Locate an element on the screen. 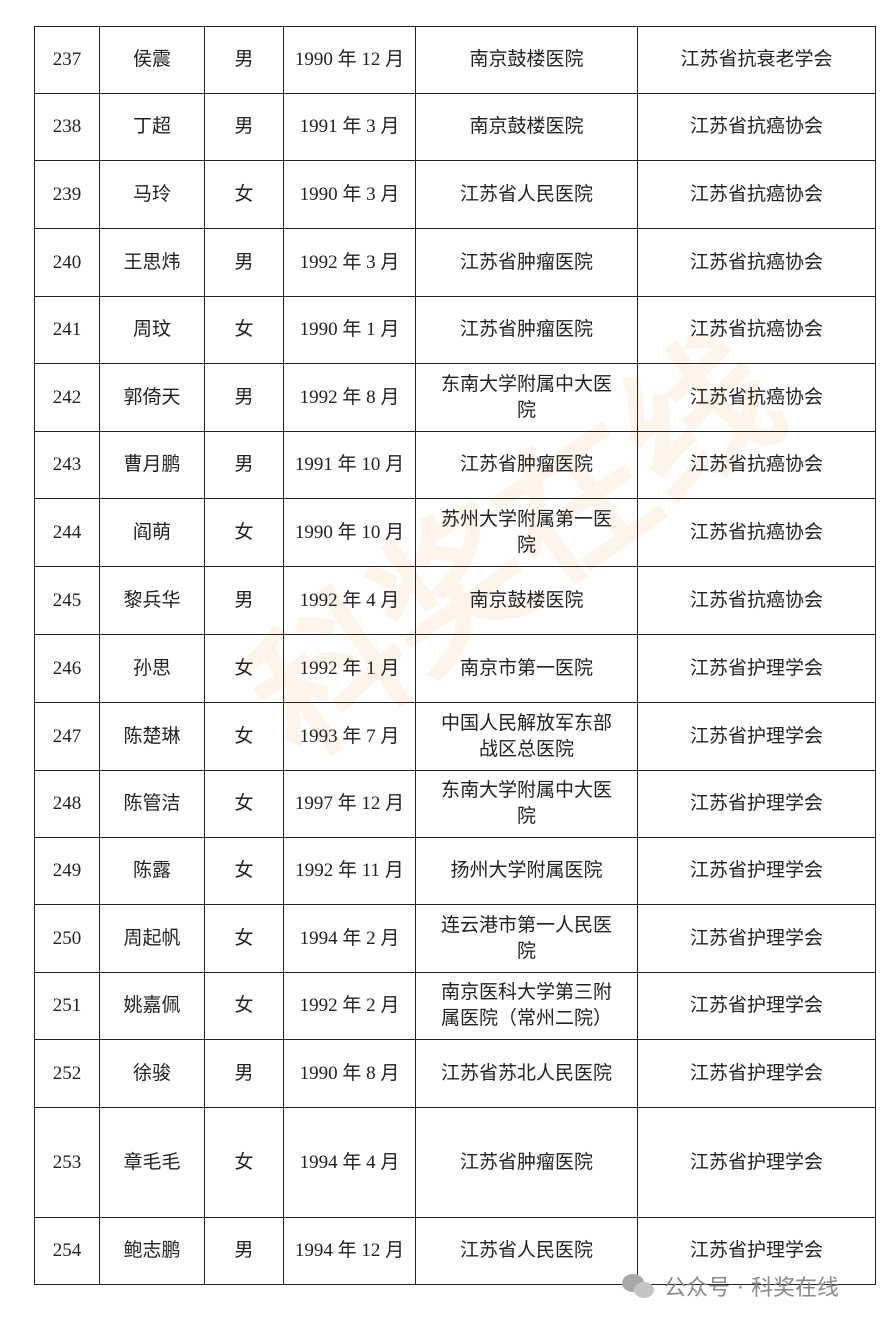 The height and width of the screenshot is (1321, 889). institution-cell: 南京鼓楼医院 is located at coordinates (526, 60).